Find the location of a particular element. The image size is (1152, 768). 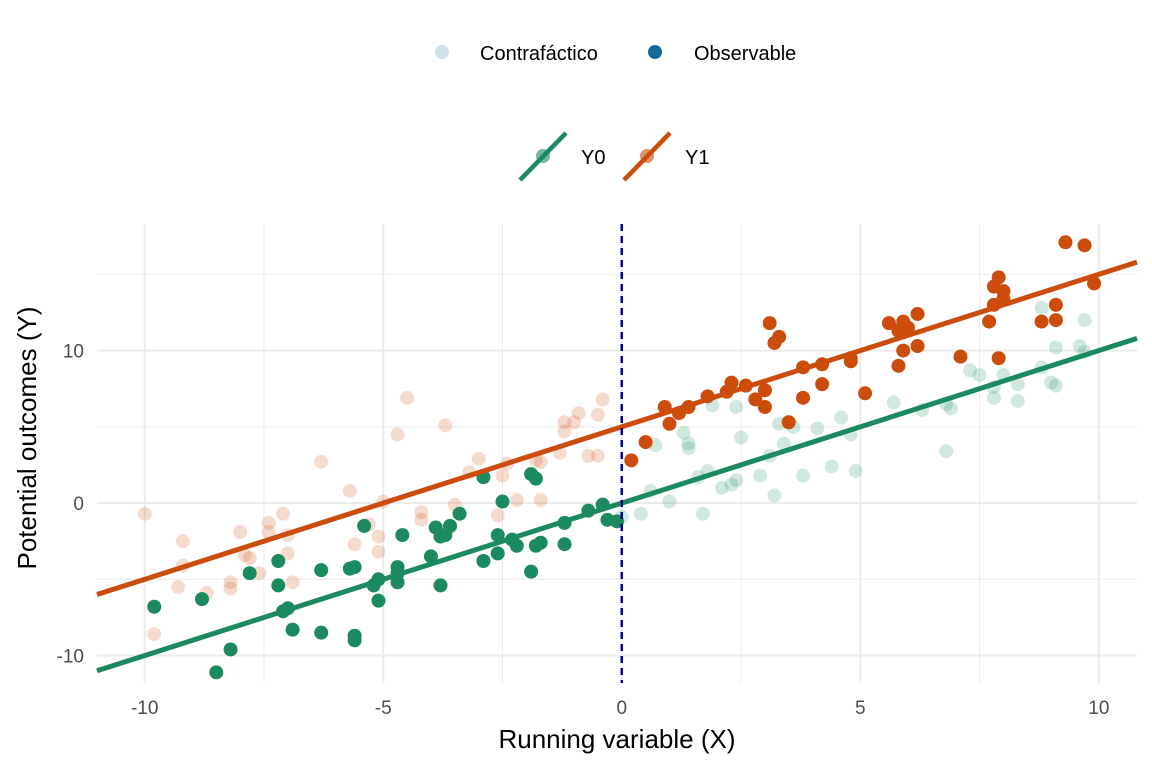

y-axis-title: Potential outcomes (Y) is located at coordinates (27, 437).